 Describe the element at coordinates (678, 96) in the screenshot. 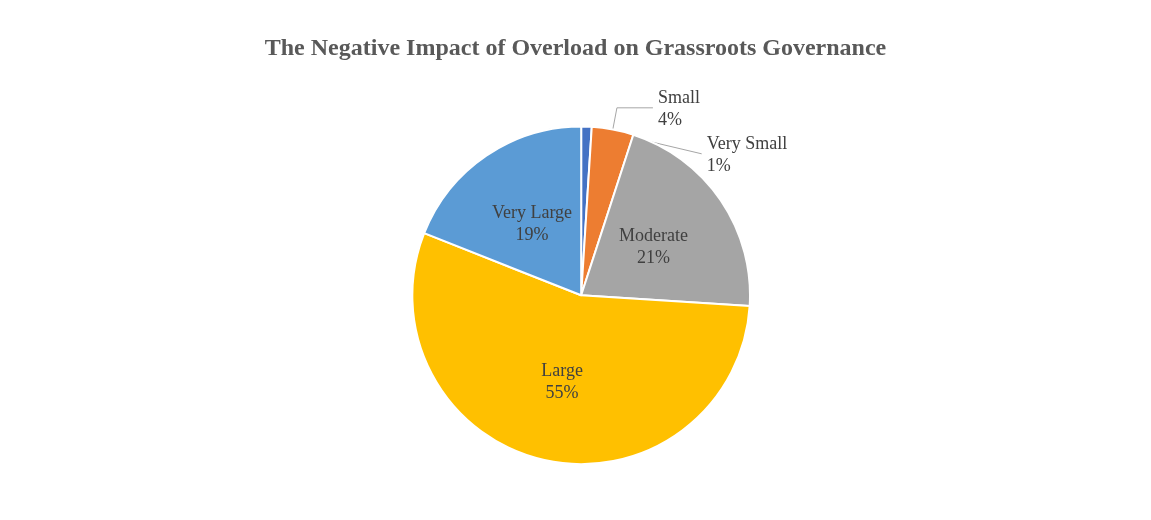

I see `slice-label: Small` at that location.